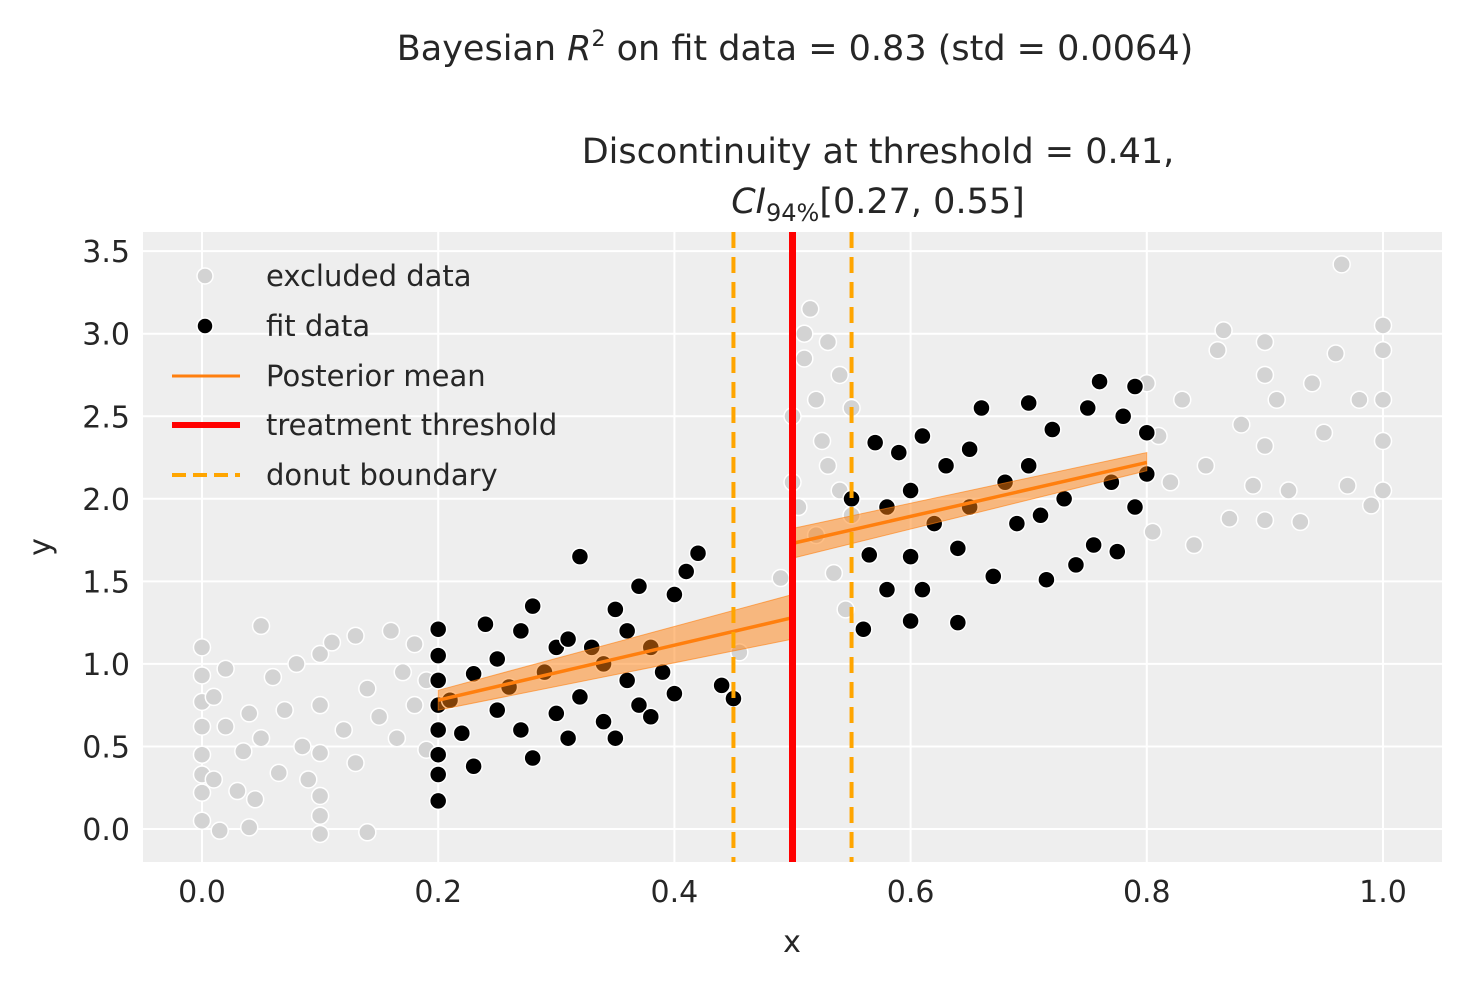 This screenshot has height=987, width=1463. Describe the element at coordinates (318, 326) in the screenshot. I see `legend-label-fit: fit data` at that location.